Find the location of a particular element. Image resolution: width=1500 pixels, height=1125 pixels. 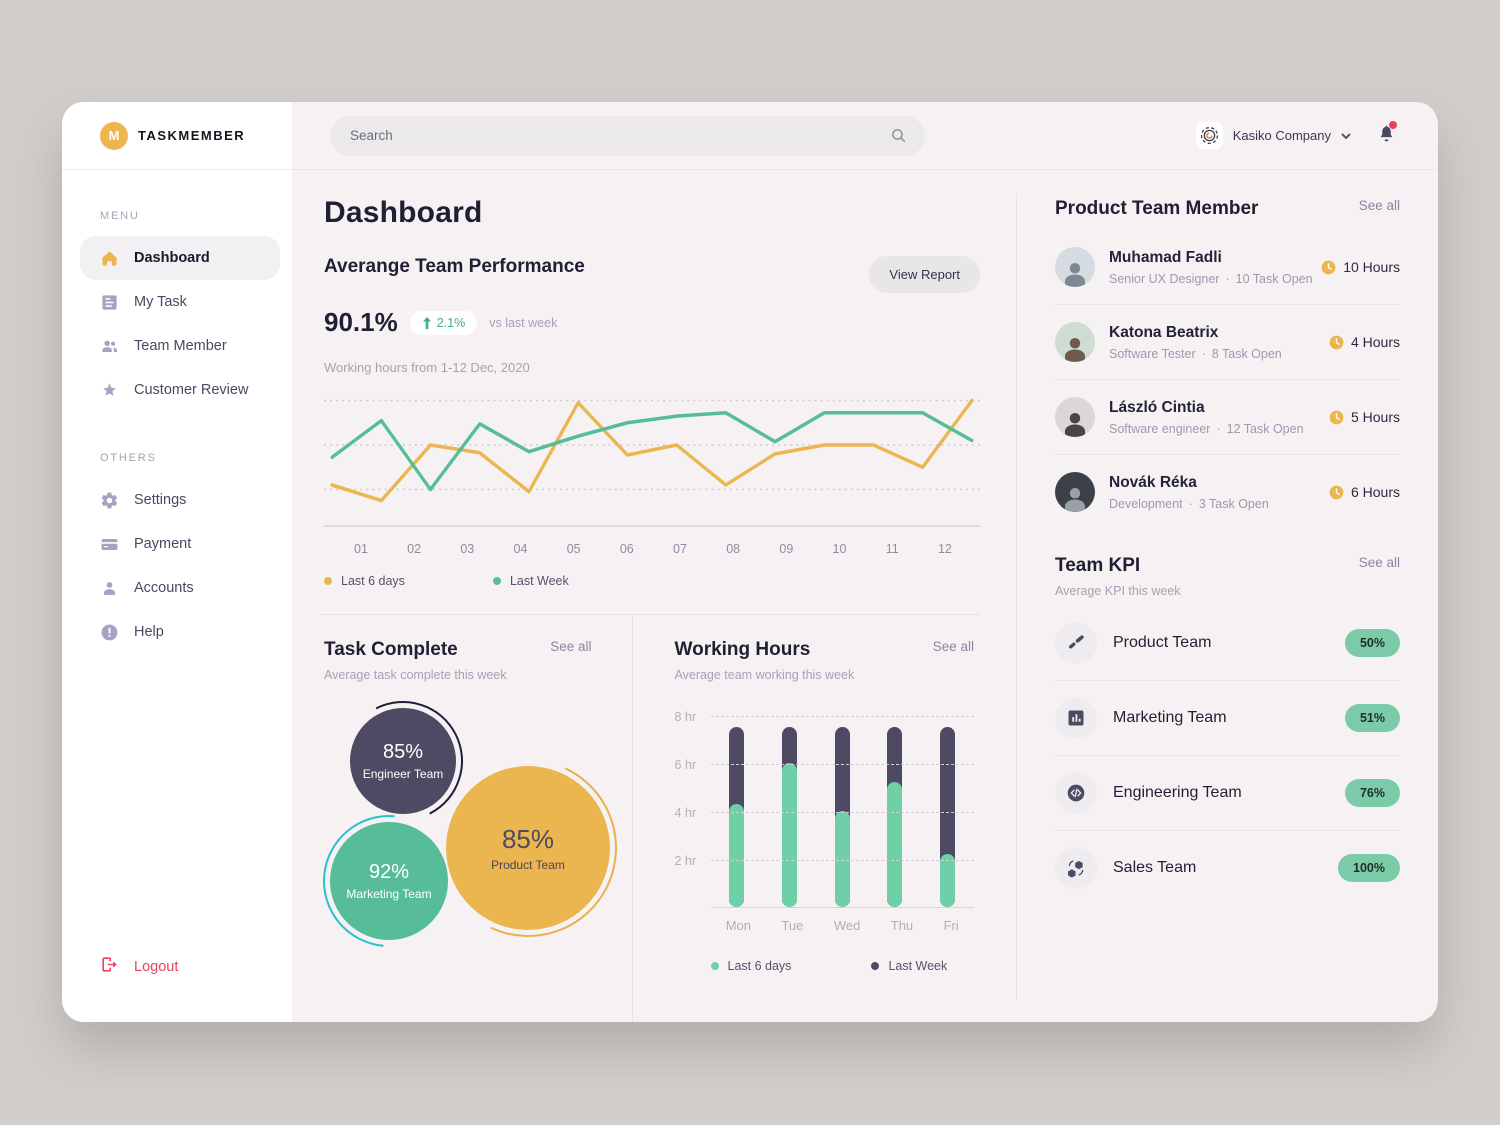

x-tick-label: 06 is located at coordinates (626, 549).